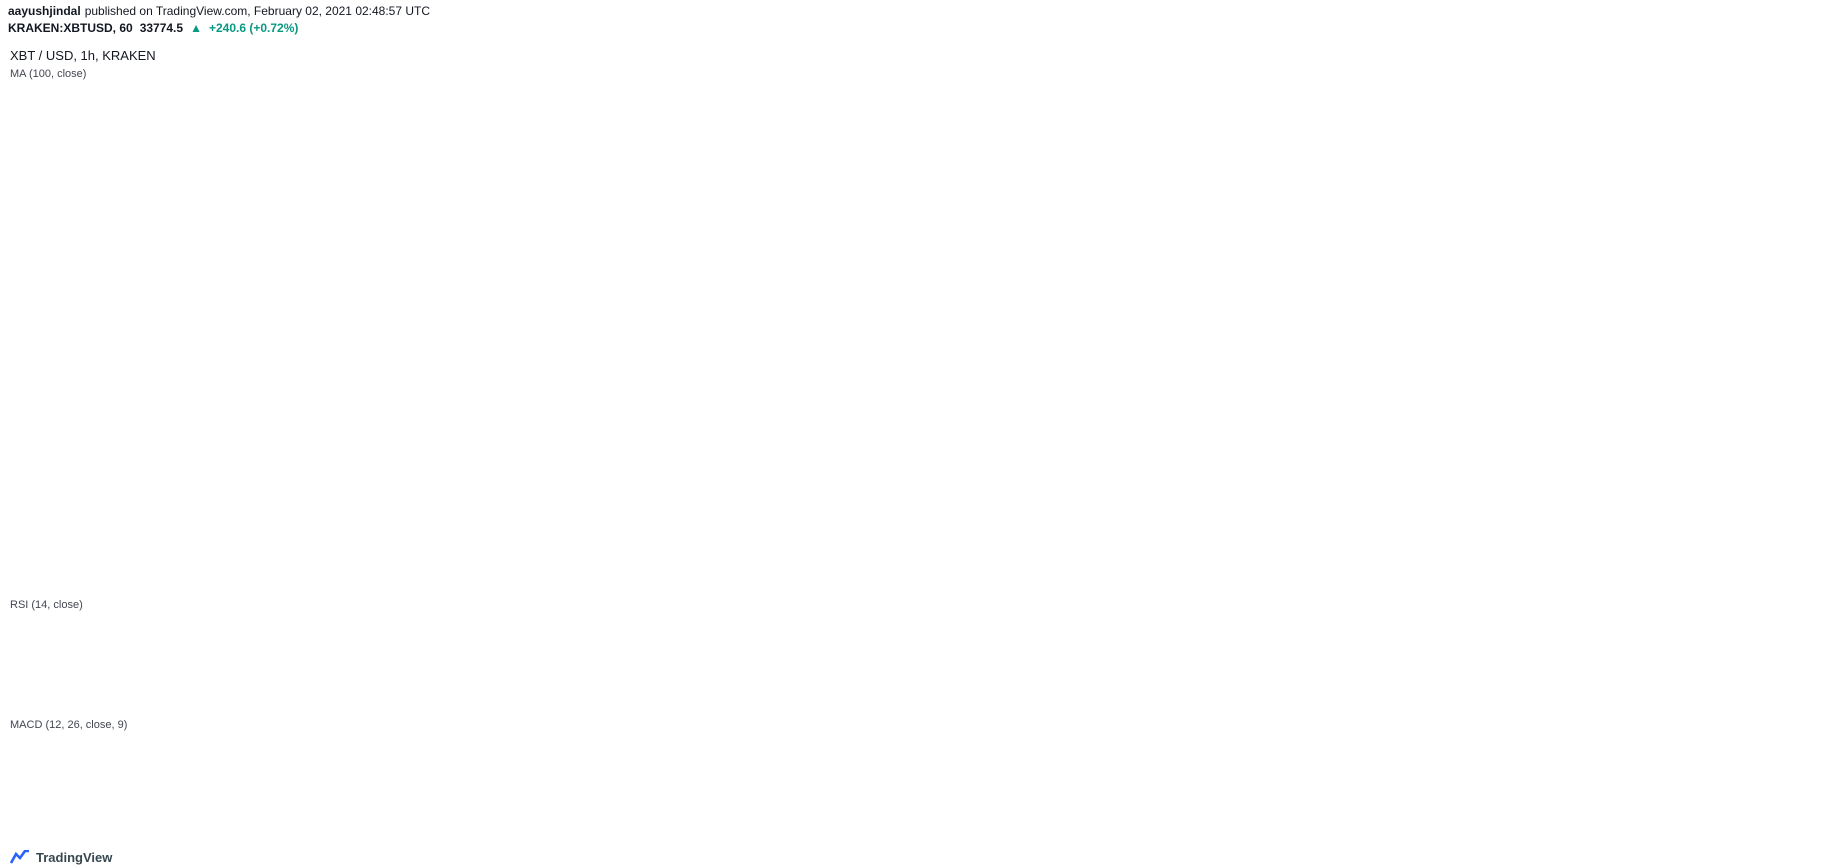  What do you see at coordinates (196, 28) in the screenshot?
I see `change-arrow-icon: ▲` at bounding box center [196, 28].